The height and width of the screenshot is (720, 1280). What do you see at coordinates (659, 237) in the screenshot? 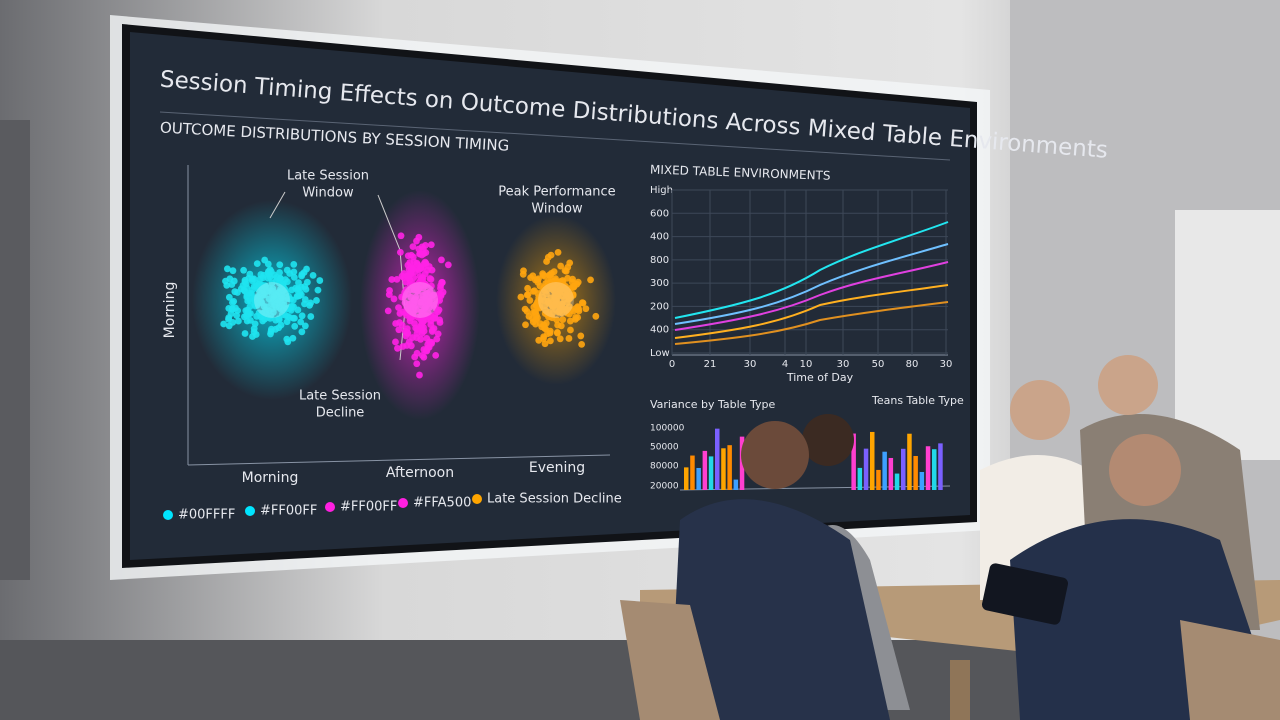
I see `y-tick-label: 400` at bounding box center [659, 237].